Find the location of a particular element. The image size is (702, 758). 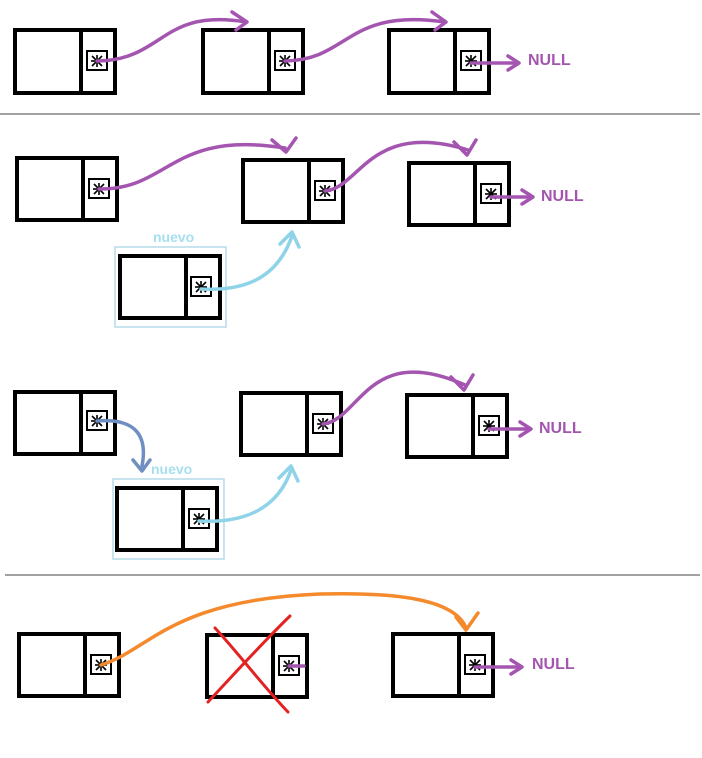

delete-cross-mark is located at coordinates (249, 664).